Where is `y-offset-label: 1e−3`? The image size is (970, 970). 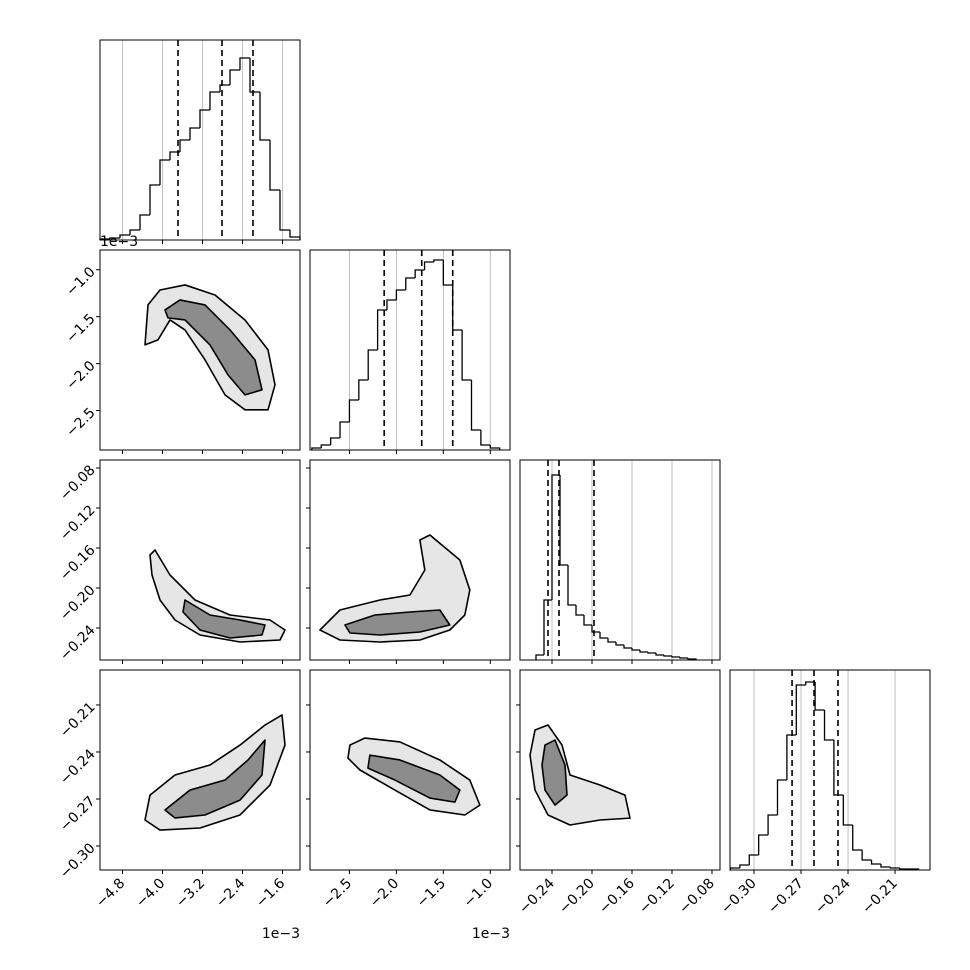 y-offset-label: 1e−3 is located at coordinates (119, 242).